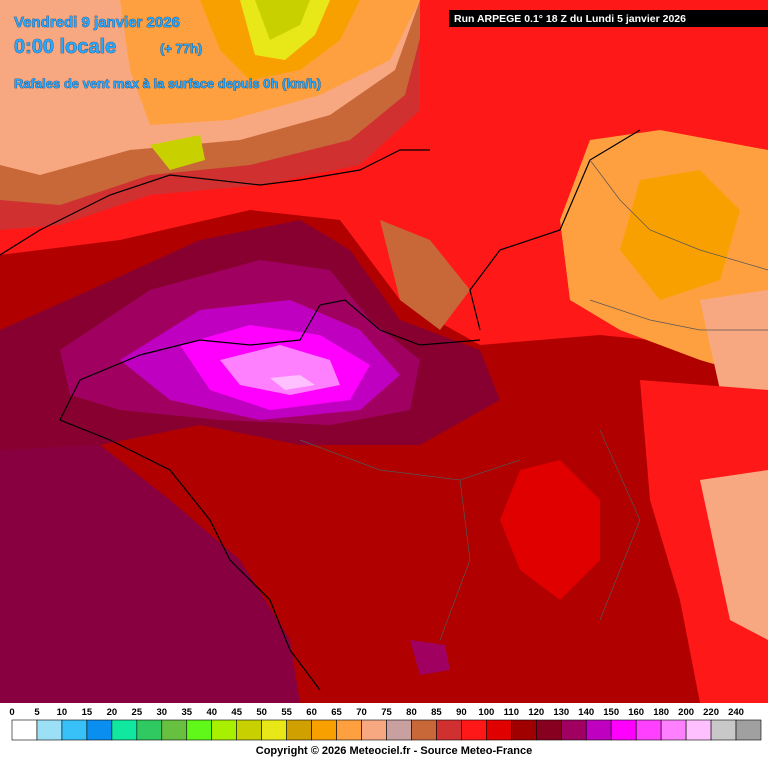  Describe the element at coordinates (336, 712) in the screenshot. I see `legend-tick-label: 65` at that location.